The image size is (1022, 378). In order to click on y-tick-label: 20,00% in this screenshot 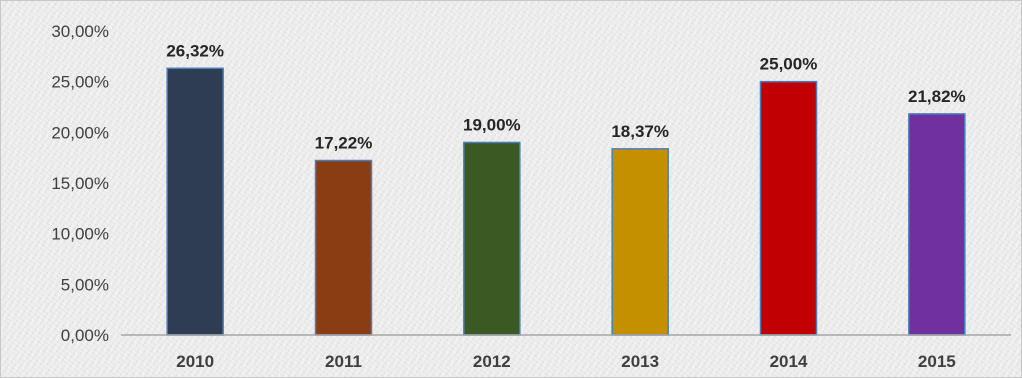, I will do `click(80, 132)`.